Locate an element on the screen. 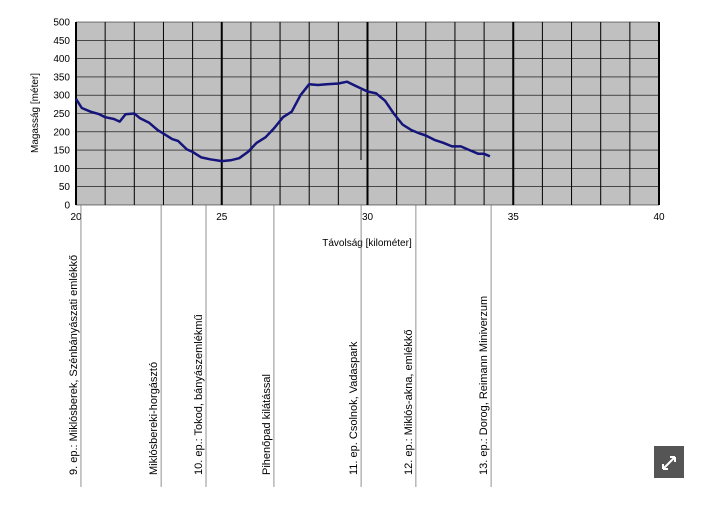 The image size is (702, 507). expand-icon is located at coordinates (669, 463).